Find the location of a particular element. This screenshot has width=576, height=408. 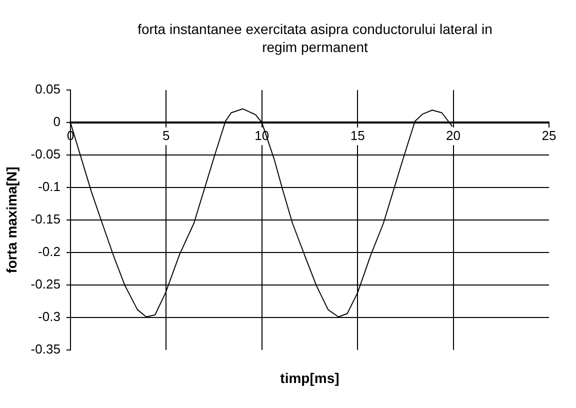

x-tick-label: 25 is located at coordinates (549, 135).